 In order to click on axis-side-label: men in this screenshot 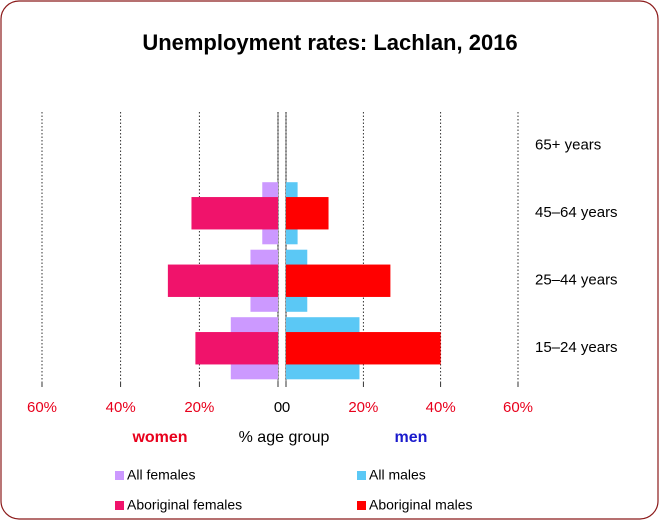, I will do `click(411, 437)`.